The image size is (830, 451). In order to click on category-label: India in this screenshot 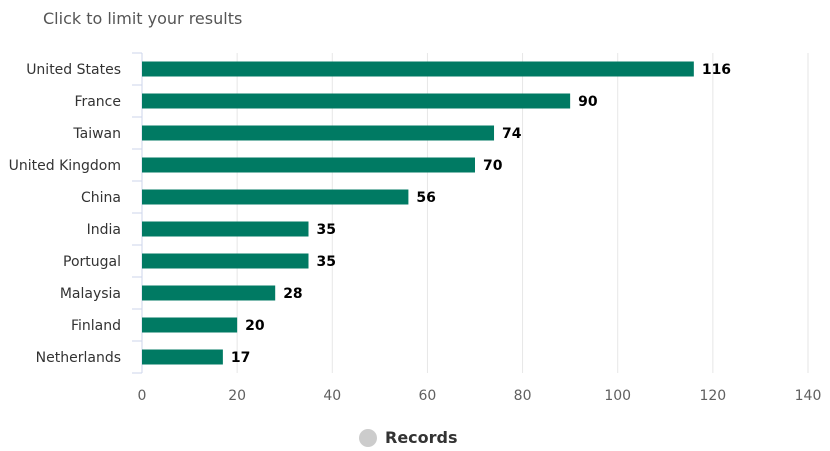, I will do `click(104, 230)`.